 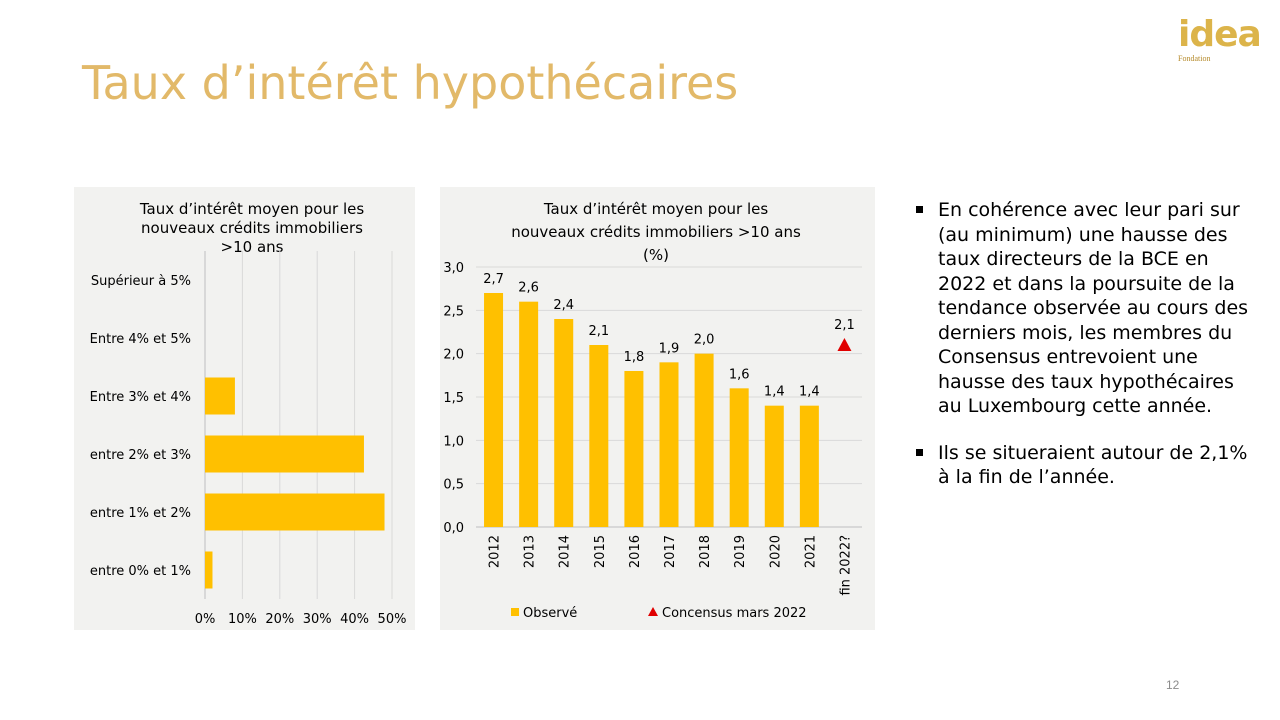 What do you see at coordinates (565, 551) in the screenshot?
I see `x-tick-label: 2014` at bounding box center [565, 551].